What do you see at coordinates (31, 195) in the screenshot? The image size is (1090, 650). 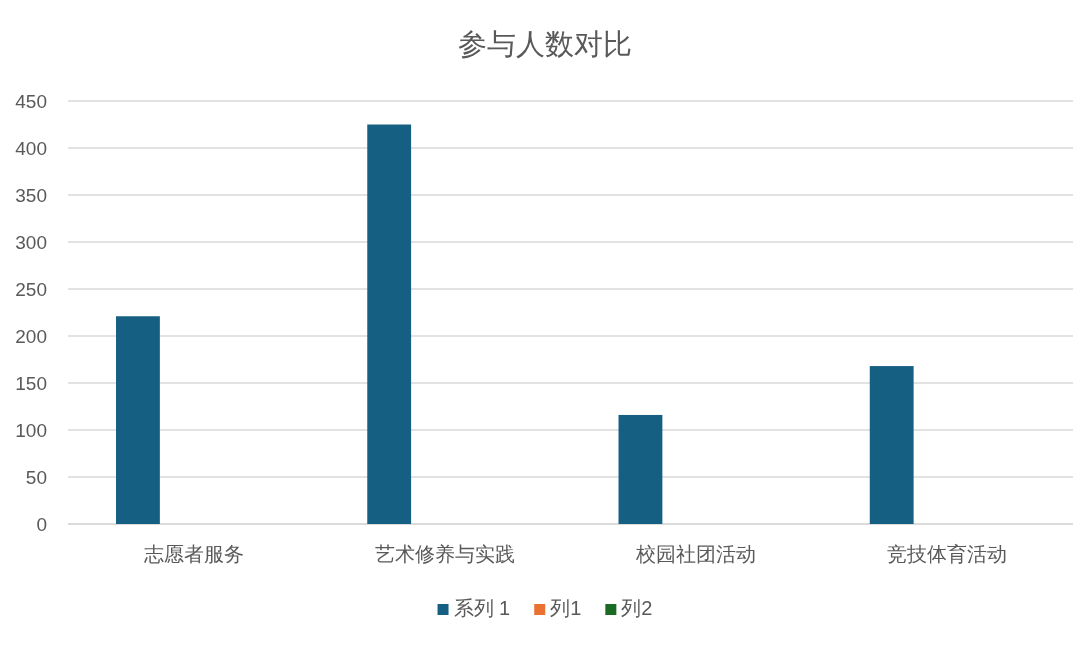 I see `ytick: 350` at bounding box center [31, 195].